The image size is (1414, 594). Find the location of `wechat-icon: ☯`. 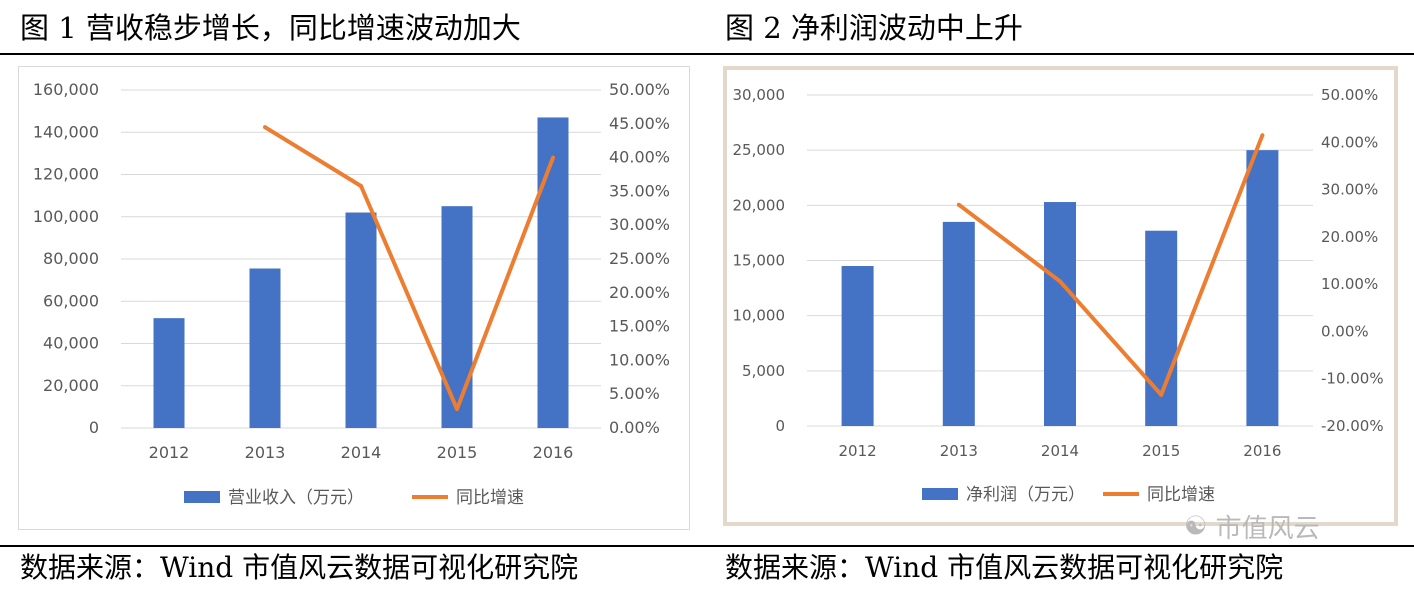

wechat-icon: ☯ is located at coordinates (1196, 526).